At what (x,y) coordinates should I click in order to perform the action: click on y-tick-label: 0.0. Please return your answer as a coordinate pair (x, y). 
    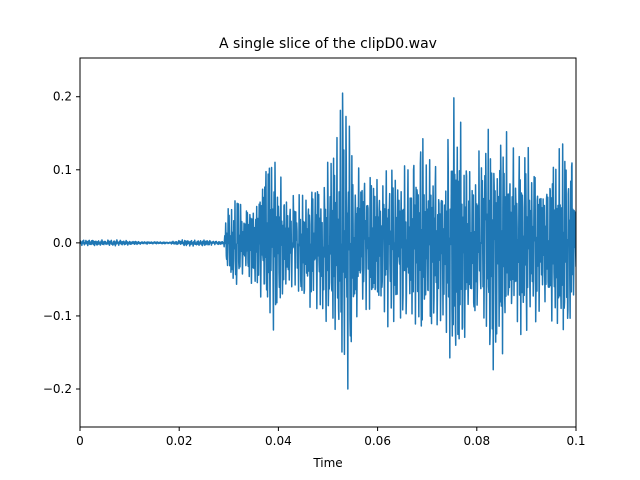
    Looking at the image, I should click on (62, 243).